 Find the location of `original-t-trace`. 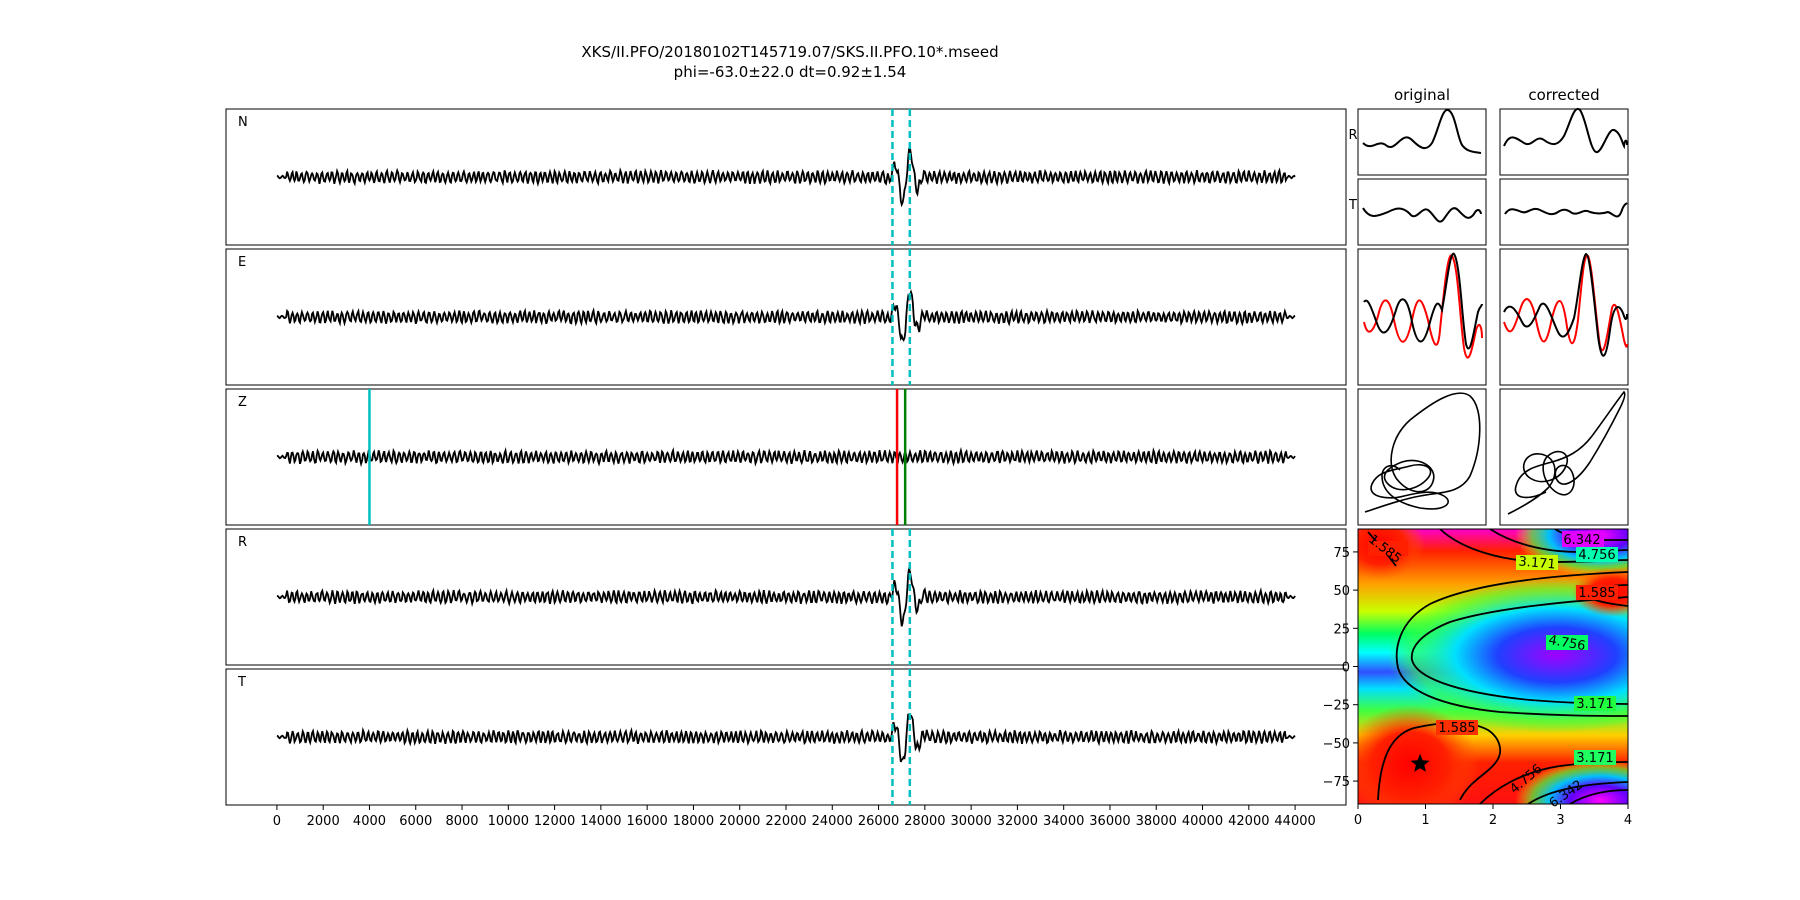

original-t-trace is located at coordinates (1422, 215).